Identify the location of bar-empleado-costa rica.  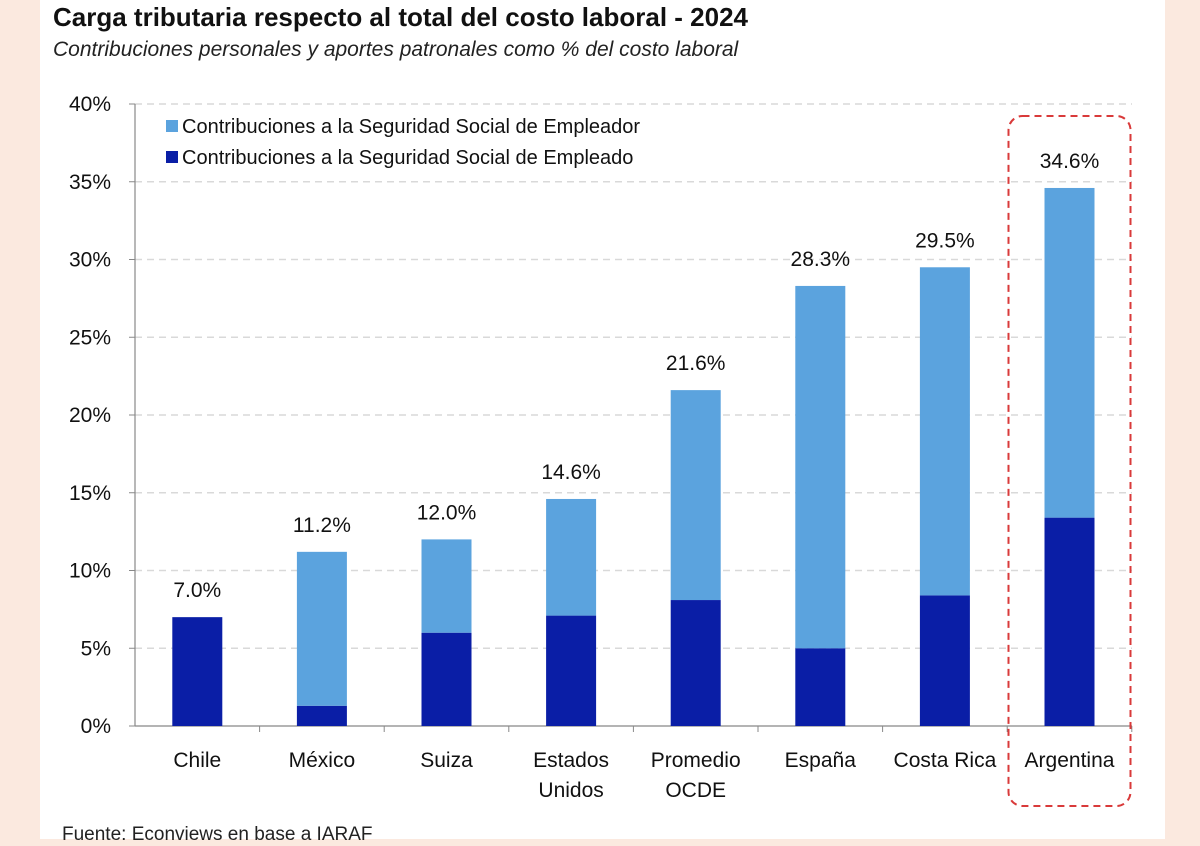
(944, 660).